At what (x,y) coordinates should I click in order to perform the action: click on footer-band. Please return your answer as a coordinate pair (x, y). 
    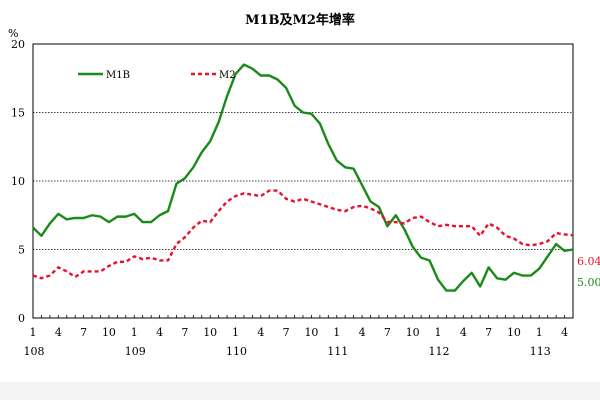
    Looking at the image, I should click on (300, 391).